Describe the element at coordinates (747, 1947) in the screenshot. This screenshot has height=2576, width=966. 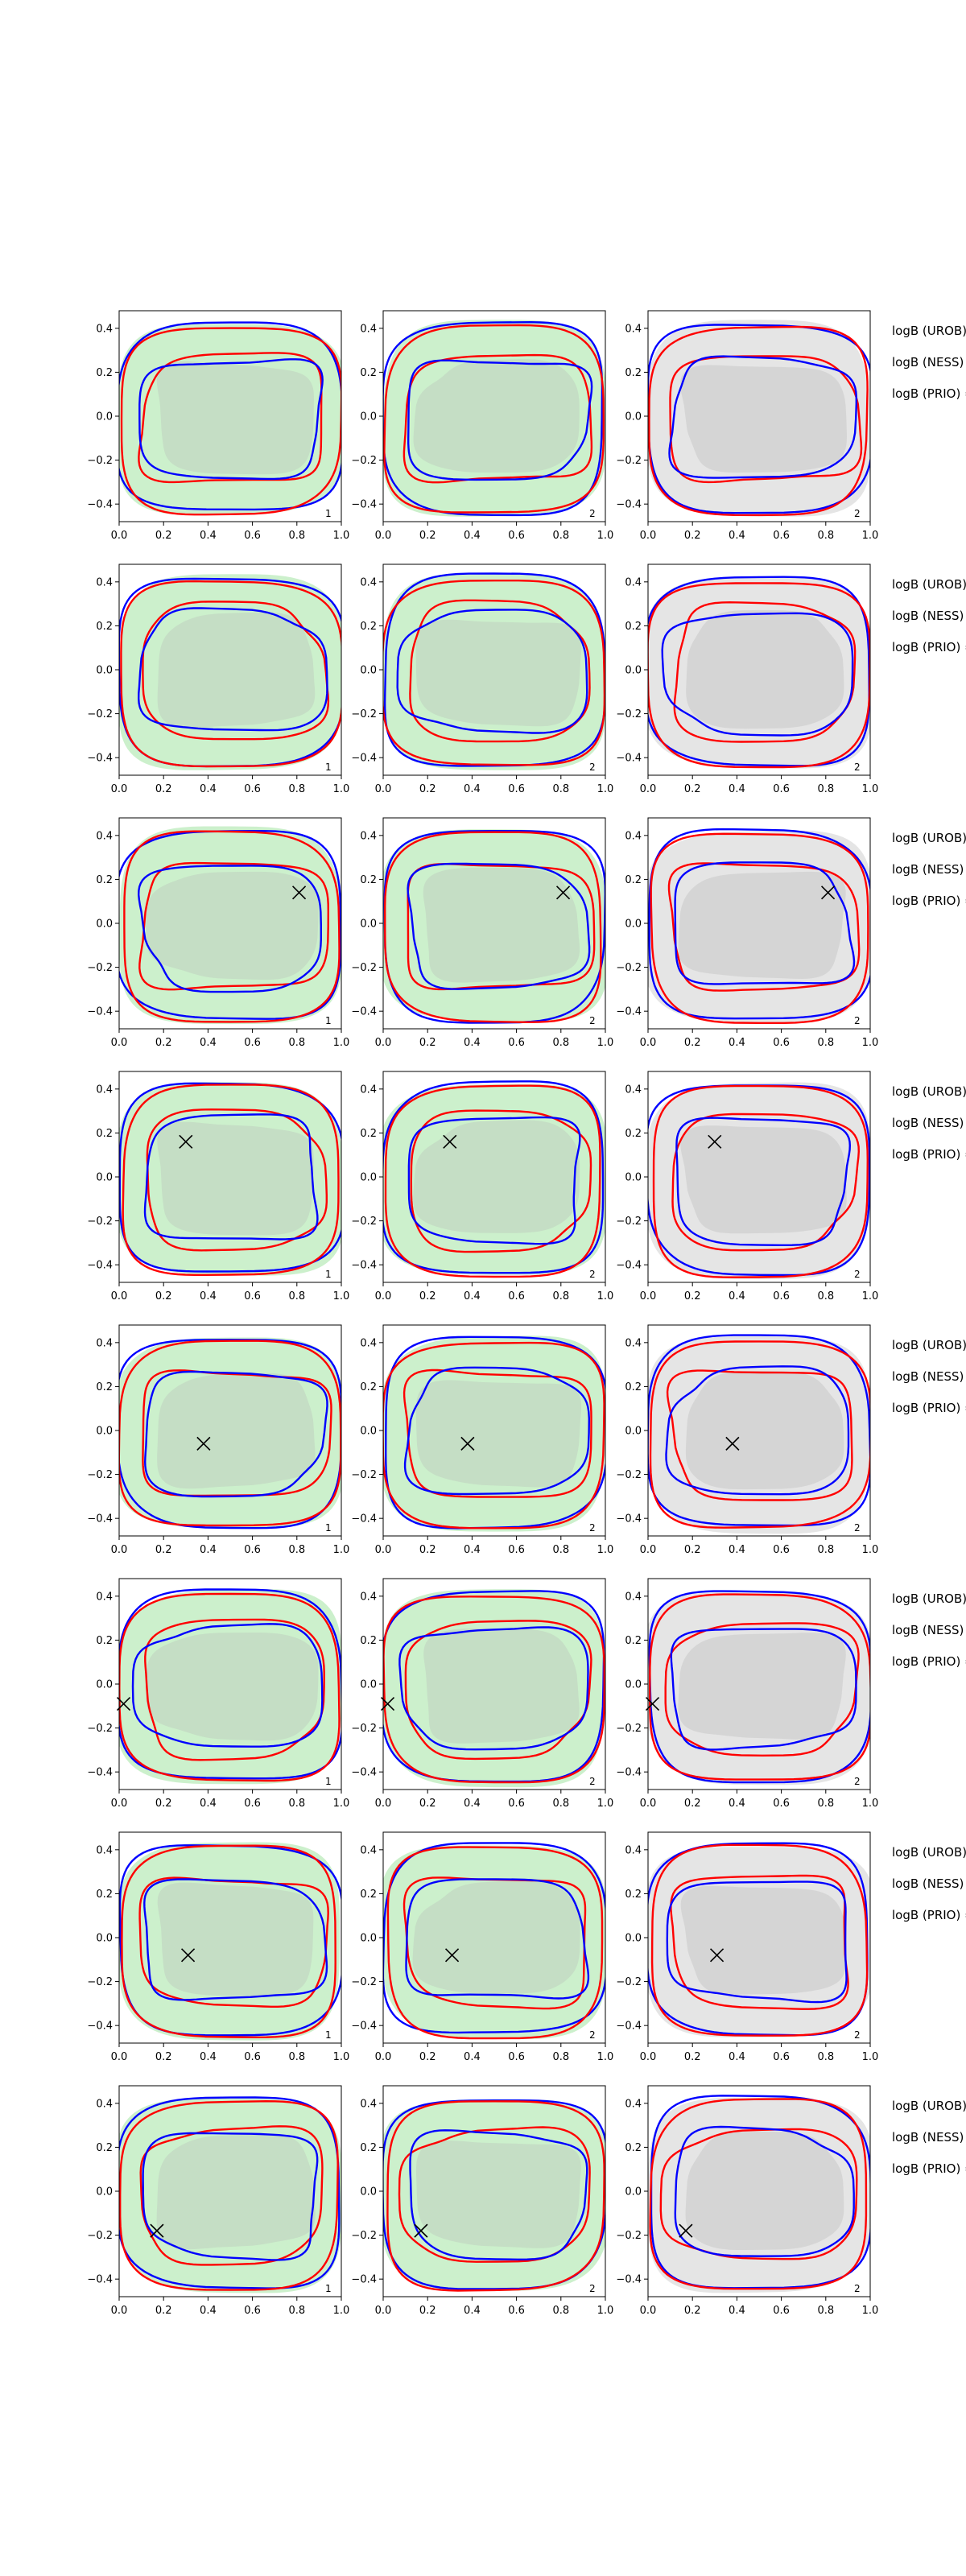
I see `panel-r7-c3: 2 0.0 0.2 0.4 0.6 0.8 1.0 0.4 0.2 0.0 −0.2 −0.4` at that location.